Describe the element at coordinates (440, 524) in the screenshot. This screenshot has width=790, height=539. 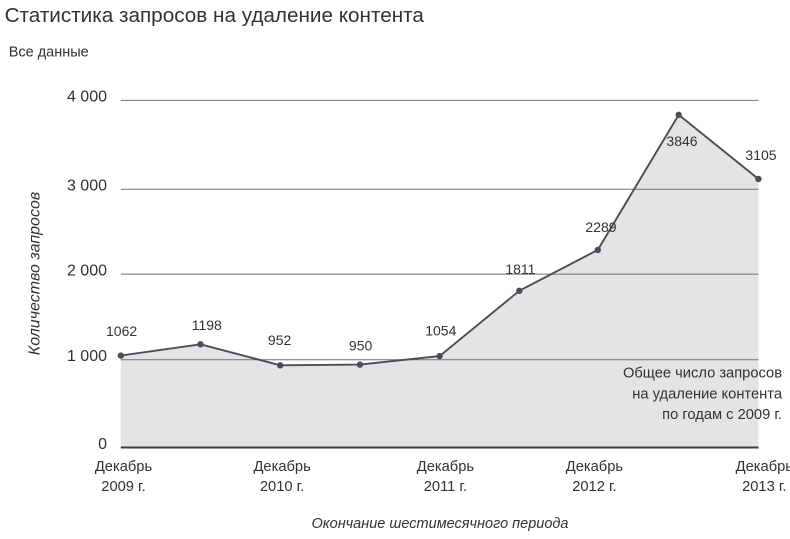
I see `svg-text:Окончание шестимесячного перио: Окончание шестимесячного периода` at that location.